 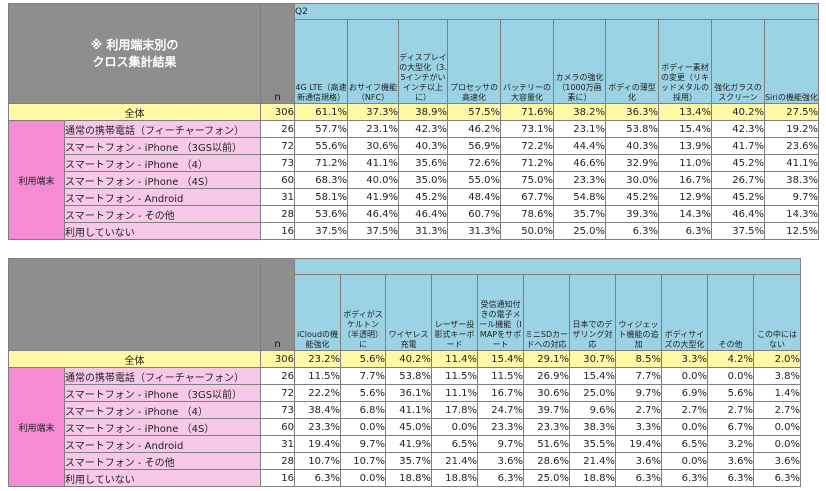 What do you see at coordinates (423, 112) in the screenshot?
I see `total-value-cell: 38.9%` at bounding box center [423, 112].